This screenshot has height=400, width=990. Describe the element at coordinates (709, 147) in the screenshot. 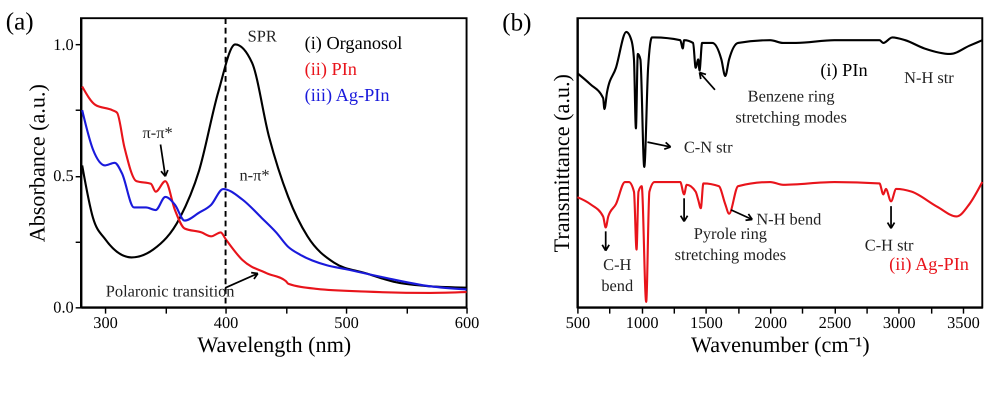

I see `annotation: C-N str` at that location.